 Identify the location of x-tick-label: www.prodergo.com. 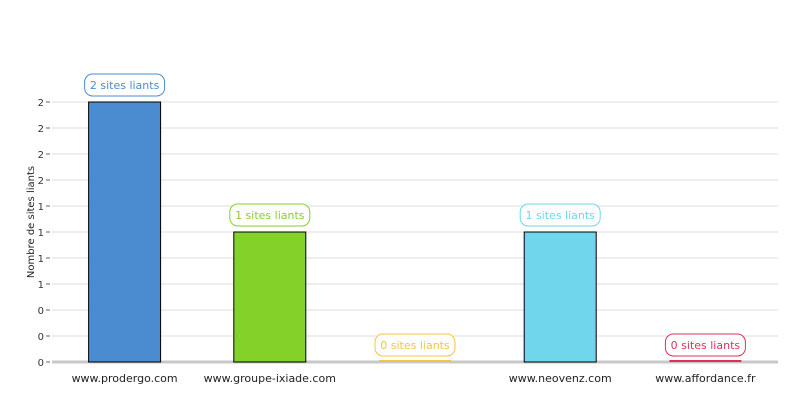
(125, 378).